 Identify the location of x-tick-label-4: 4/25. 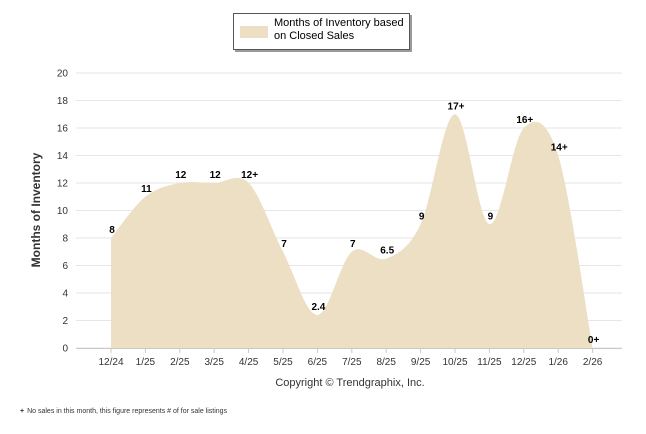
(249, 362).